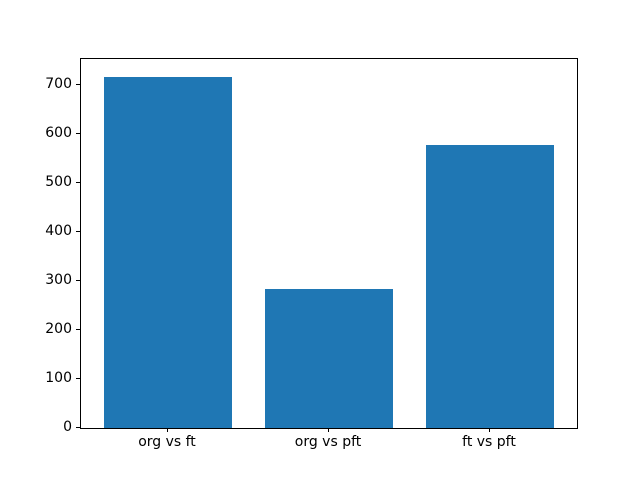 The width and height of the screenshot is (640, 480). I want to click on y-tick-label: 600, so click(58, 133).